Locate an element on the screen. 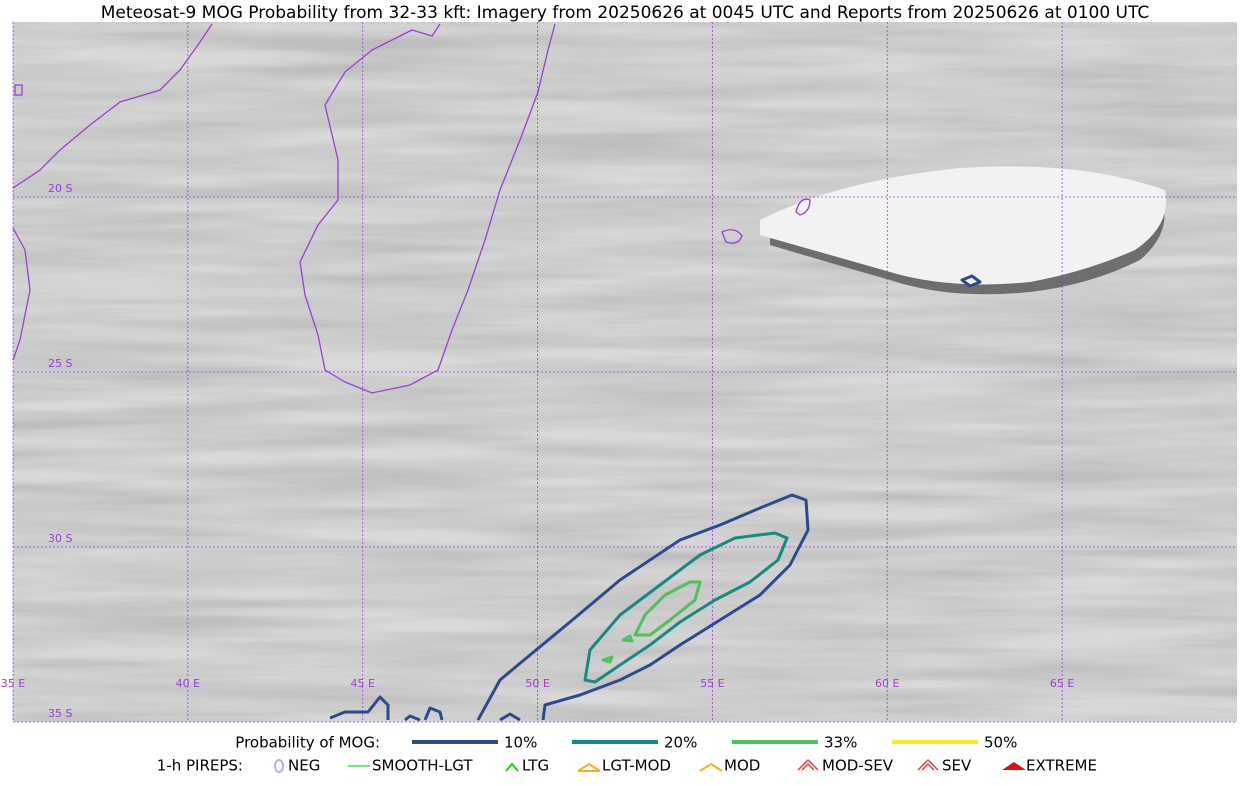  lon-label: 65 E is located at coordinates (1062, 683).